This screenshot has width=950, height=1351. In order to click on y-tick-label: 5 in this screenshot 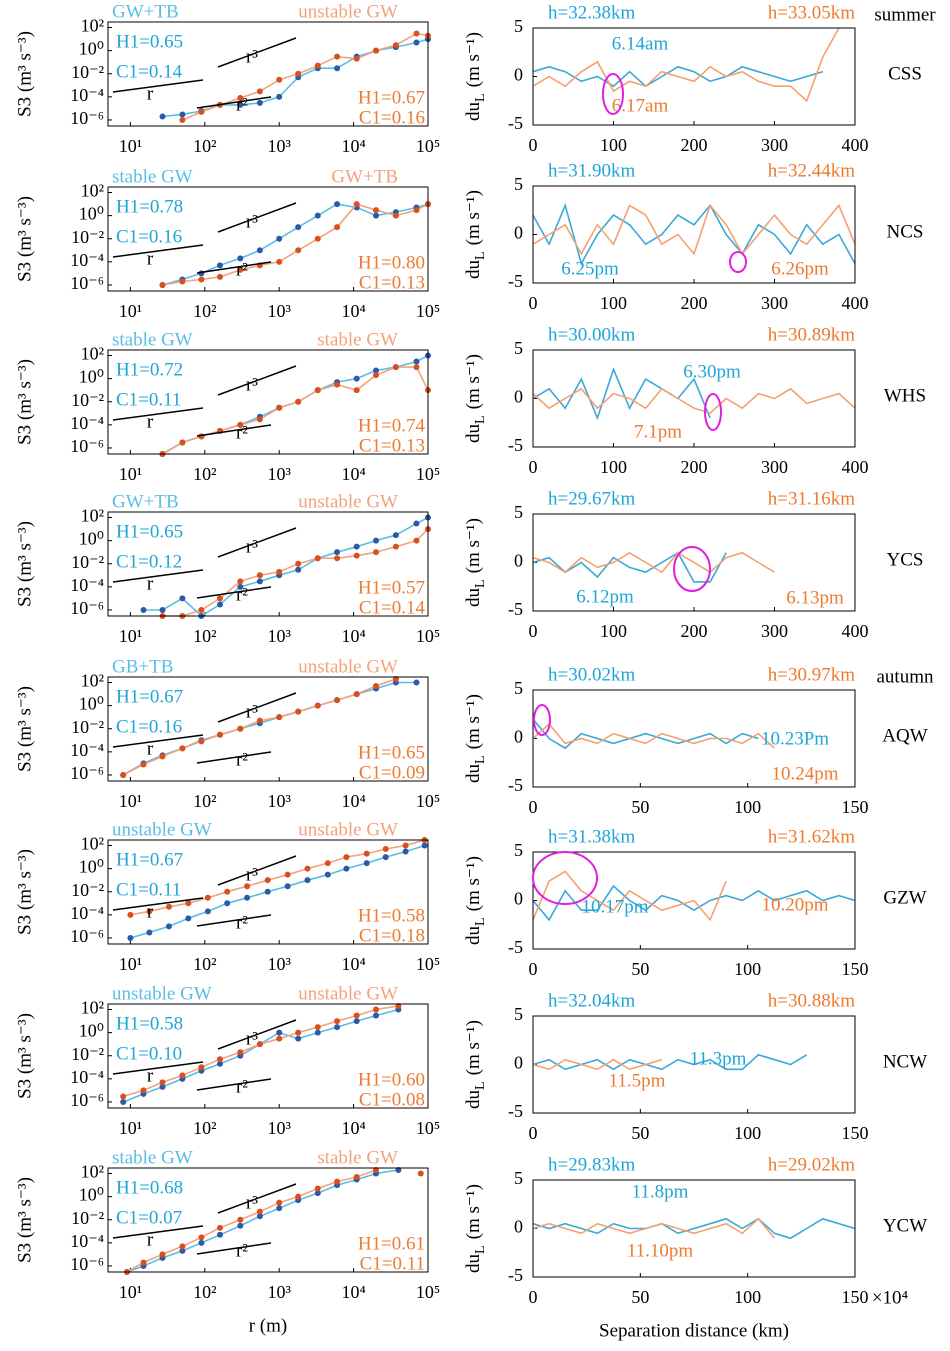, I will do `click(518, 348)`.